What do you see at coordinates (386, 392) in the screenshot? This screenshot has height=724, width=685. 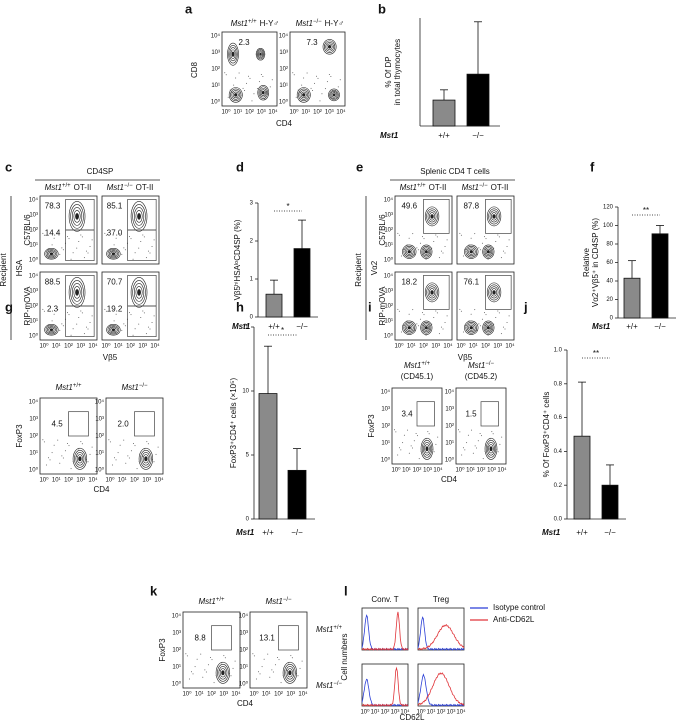 I see `y-tick-label: 10⁴` at bounding box center [386, 392].